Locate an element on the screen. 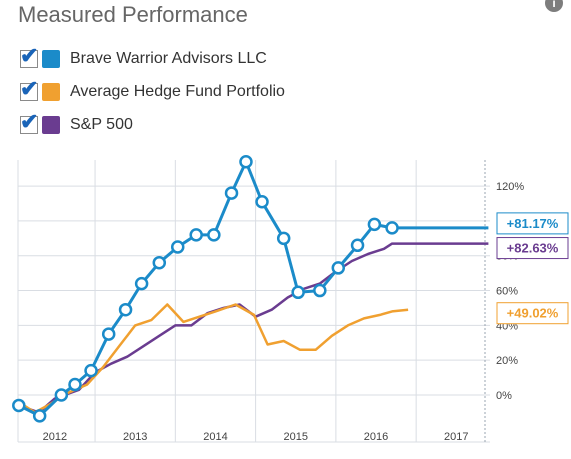 The height and width of the screenshot is (459, 571). end-label-text: +81.17% is located at coordinates (533, 223).